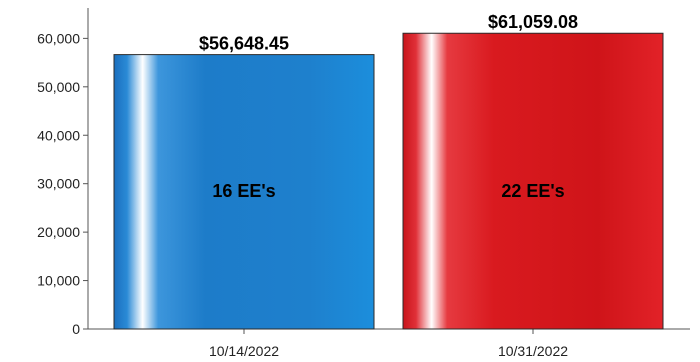 Image resolution: width=700 pixels, height=362 pixels. What do you see at coordinates (532, 191) in the screenshot?
I see `bar-inner-label: 22 EE's` at bounding box center [532, 191].